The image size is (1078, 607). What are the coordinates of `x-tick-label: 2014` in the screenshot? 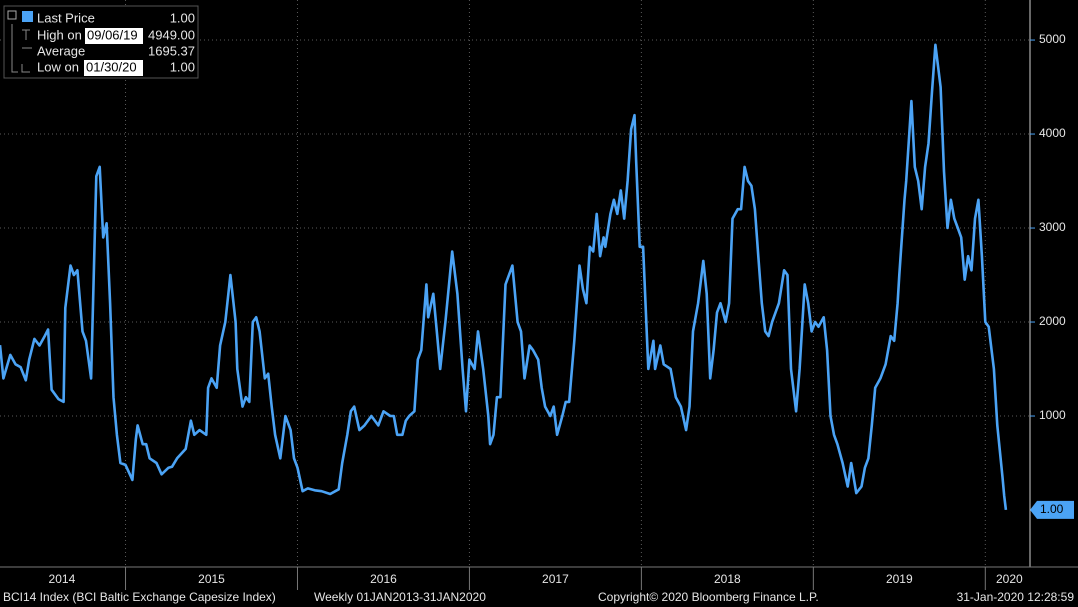 It's located at (62, 579).